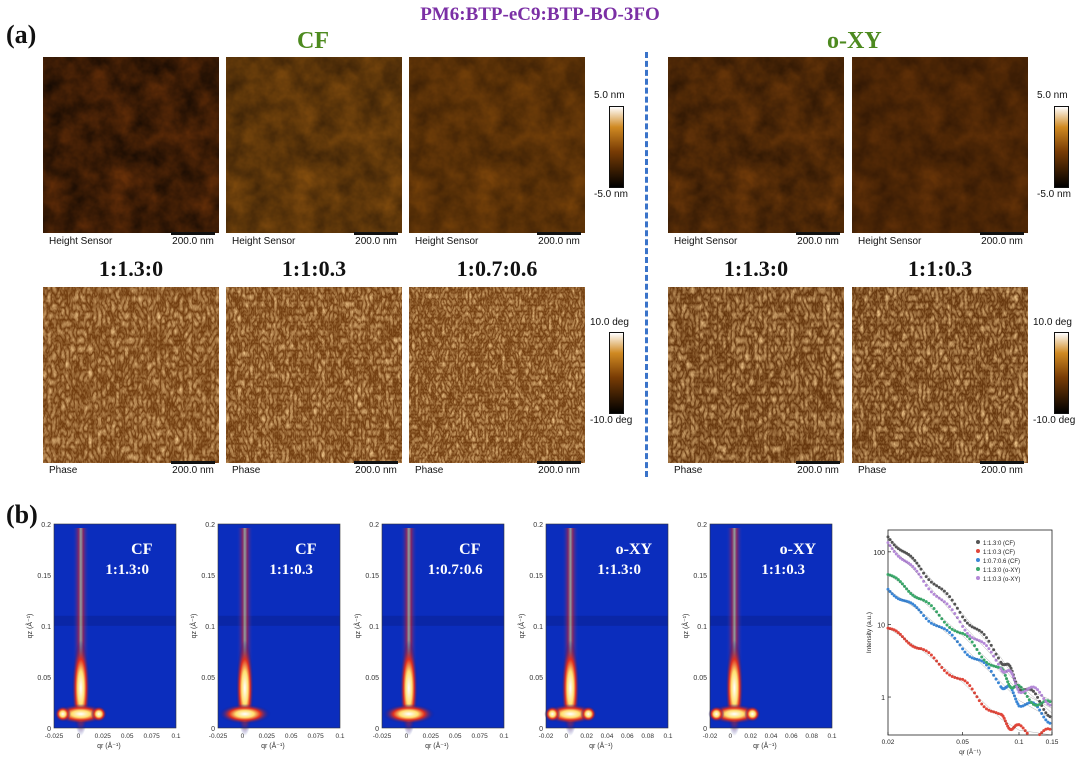 This screenshot has height=760, width=1080. I want to click on x-tick-label: 0.075, so click(151, 736).